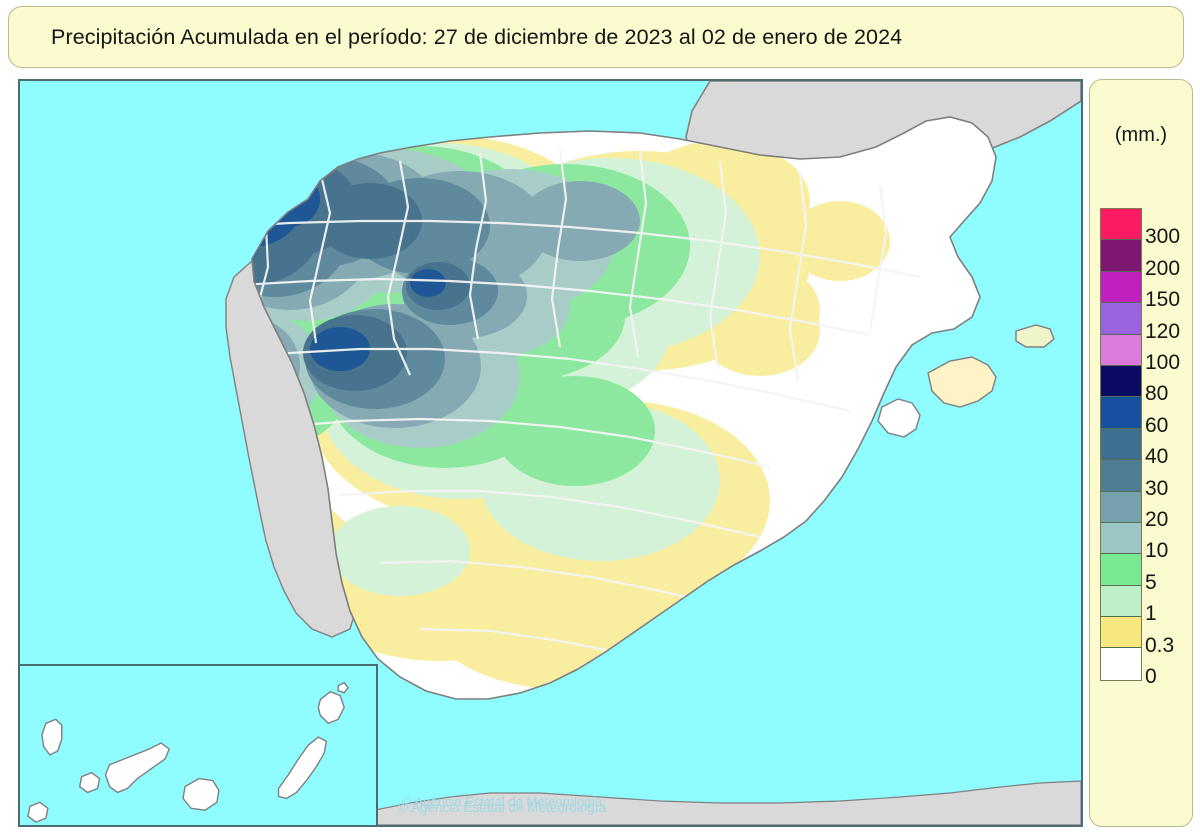 Image resolution: width=1200 pixels, height=834 pixels. Describe the element at coordinates (502, 801) in the screenshot. I see `copyright-text: © Agencia Estatal de Meteorología` at that location.